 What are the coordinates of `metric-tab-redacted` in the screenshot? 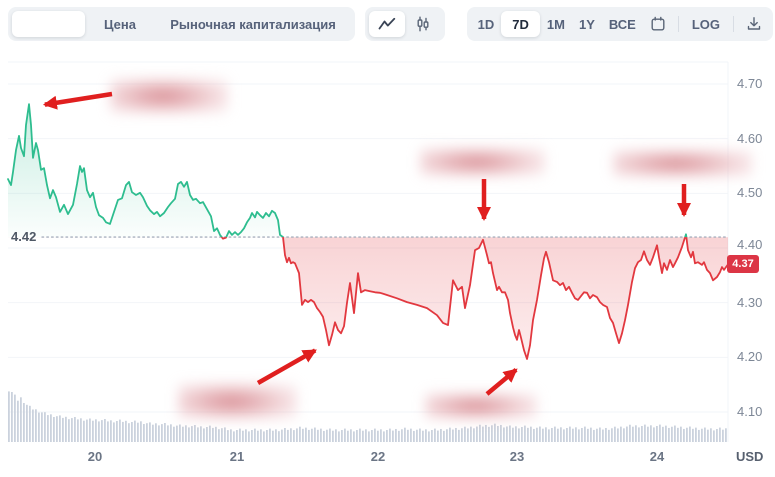 It's located at (48, 24).